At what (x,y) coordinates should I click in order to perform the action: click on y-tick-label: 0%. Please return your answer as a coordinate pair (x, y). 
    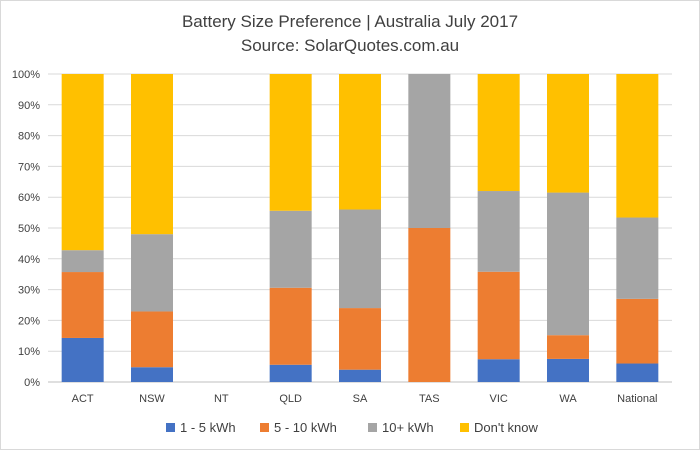
    Looking at the image, I should click on (32, 383).